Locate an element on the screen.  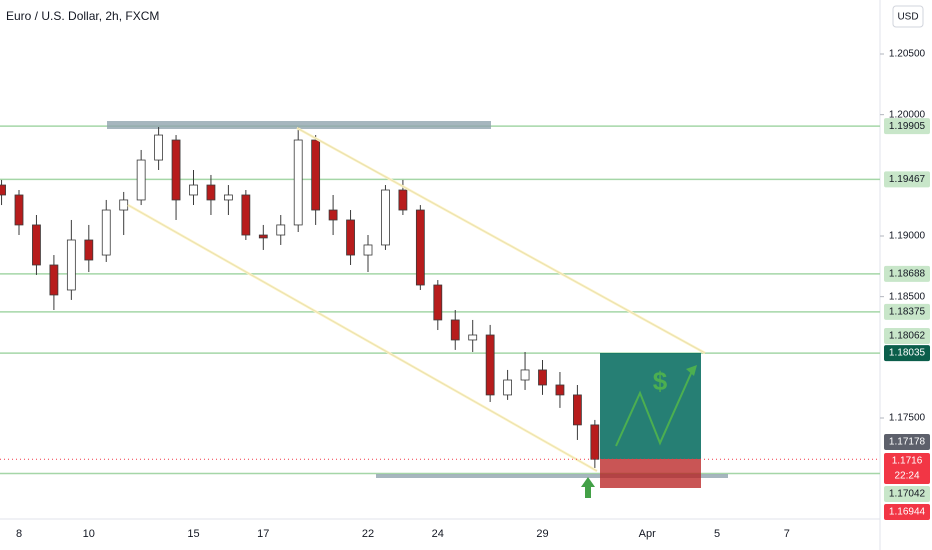
x-tick-label: 8 is located at coordinates (19, 534).